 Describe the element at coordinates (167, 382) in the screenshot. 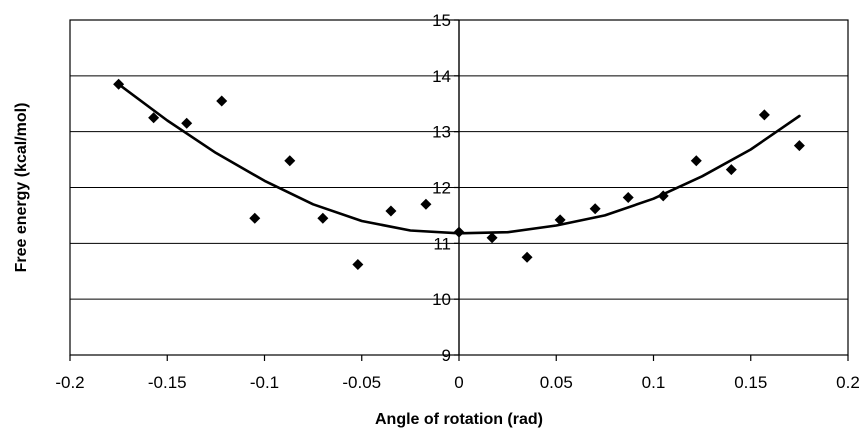

I see `x-tick-label: -0.15` at that location.